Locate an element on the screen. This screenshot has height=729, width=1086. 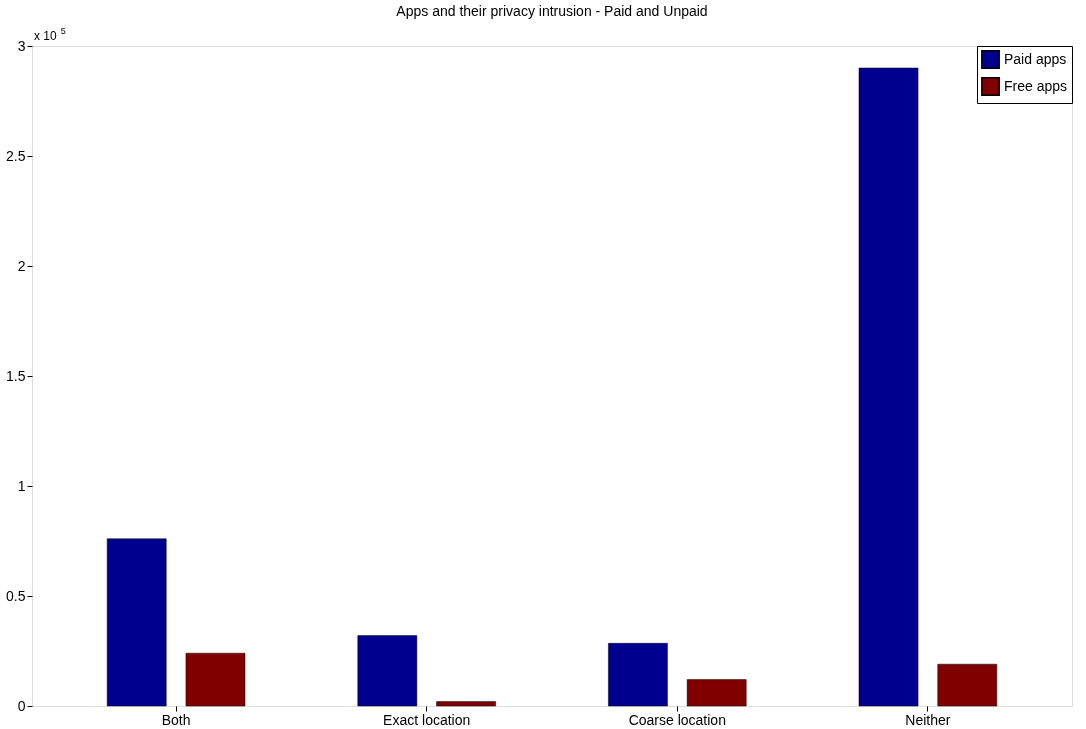
y-tick-label: 0 is located at coordinates (21, 705).